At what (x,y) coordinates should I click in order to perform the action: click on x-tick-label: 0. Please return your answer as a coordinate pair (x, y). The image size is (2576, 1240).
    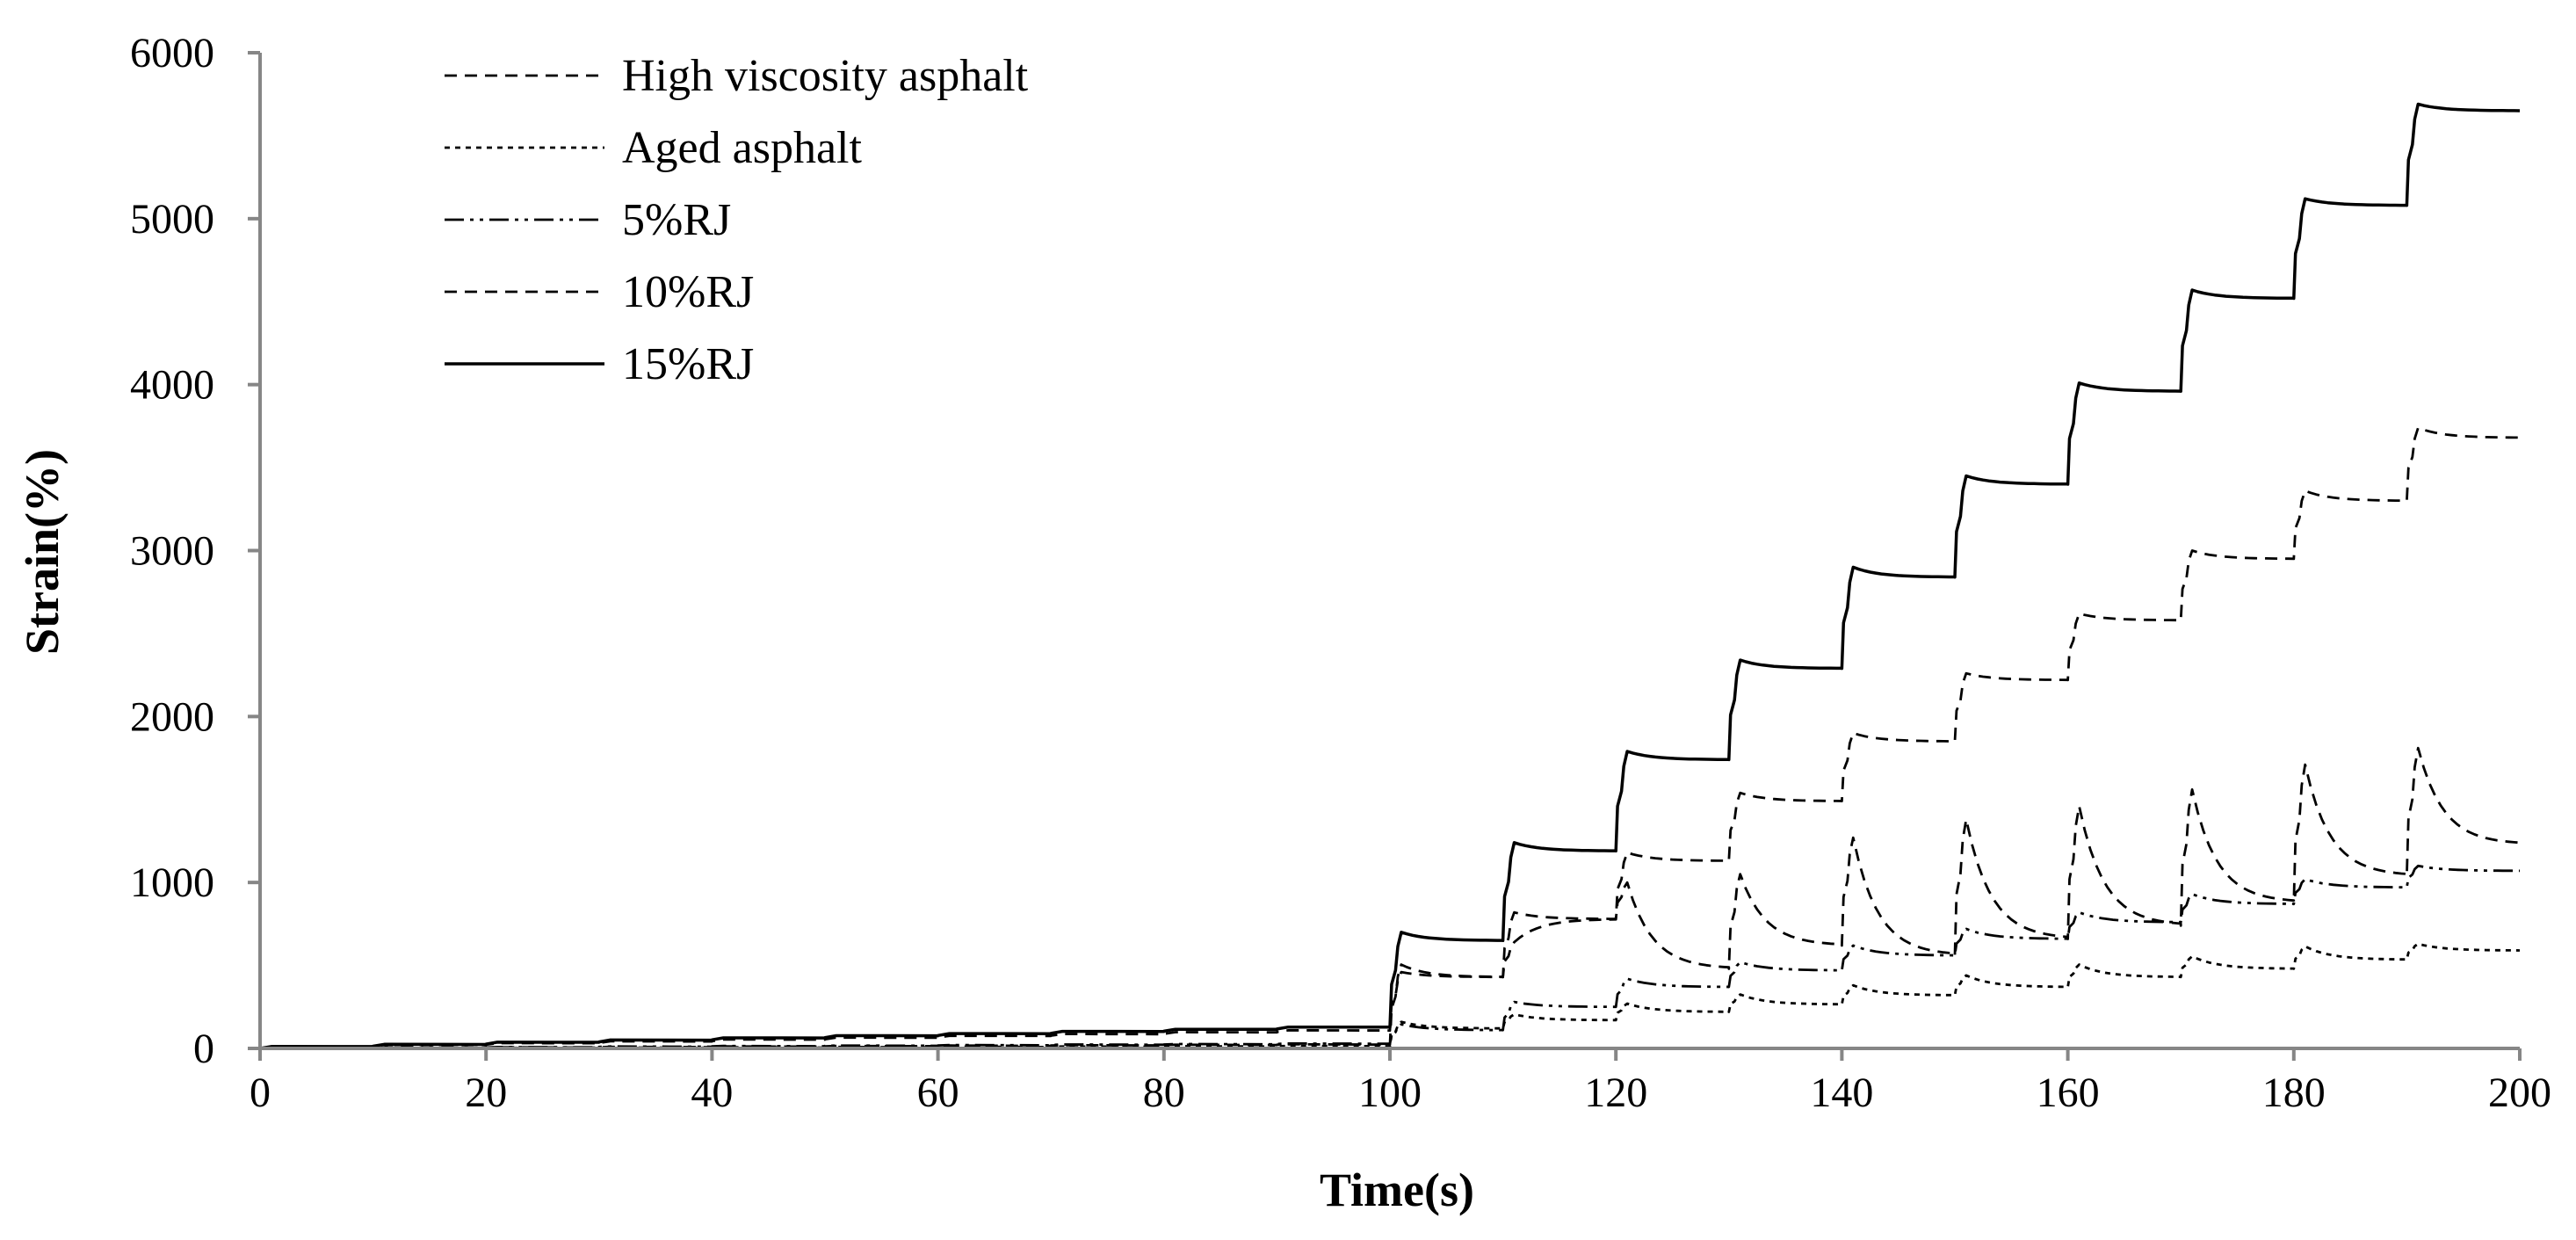
    Looking at the image, I should click on (260, 1093).